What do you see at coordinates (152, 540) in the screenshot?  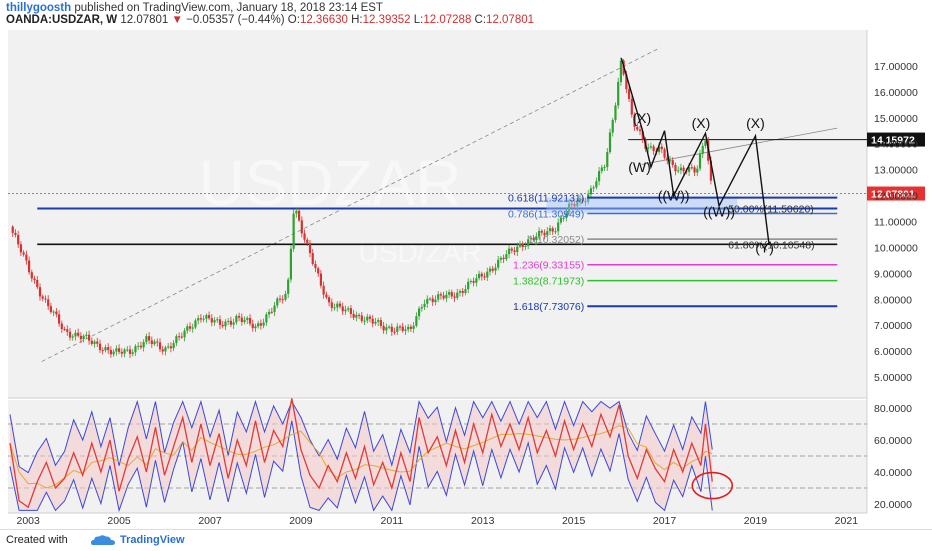 I see `tradingview-brand: TradingView` at bounding box center [152, 540].